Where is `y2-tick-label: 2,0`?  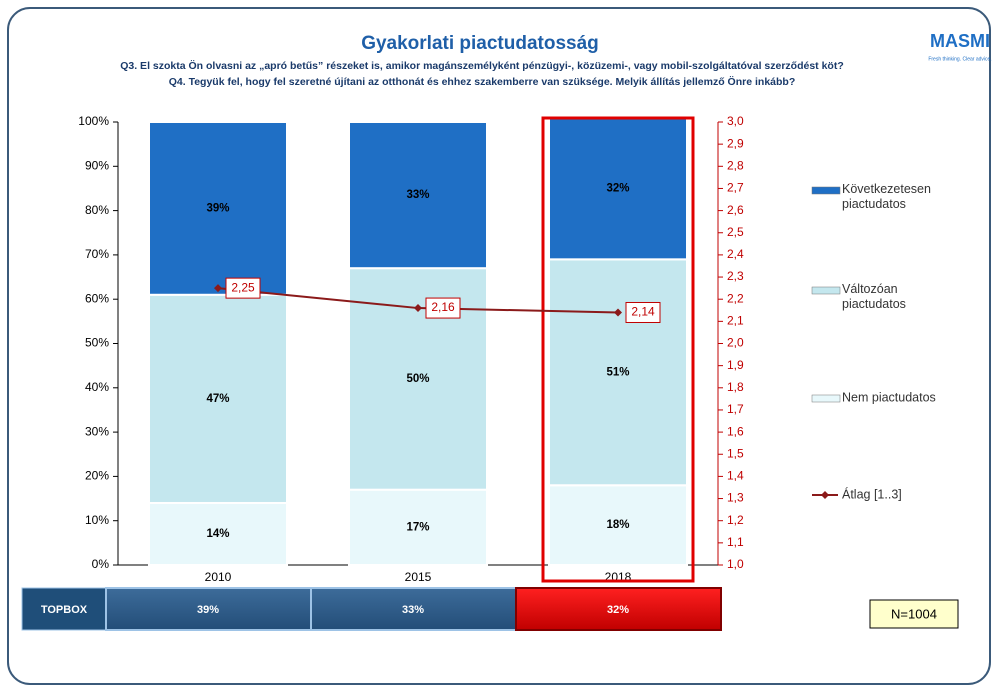
y2-tick-label: 2,0 is located at coordinates (735, 343).